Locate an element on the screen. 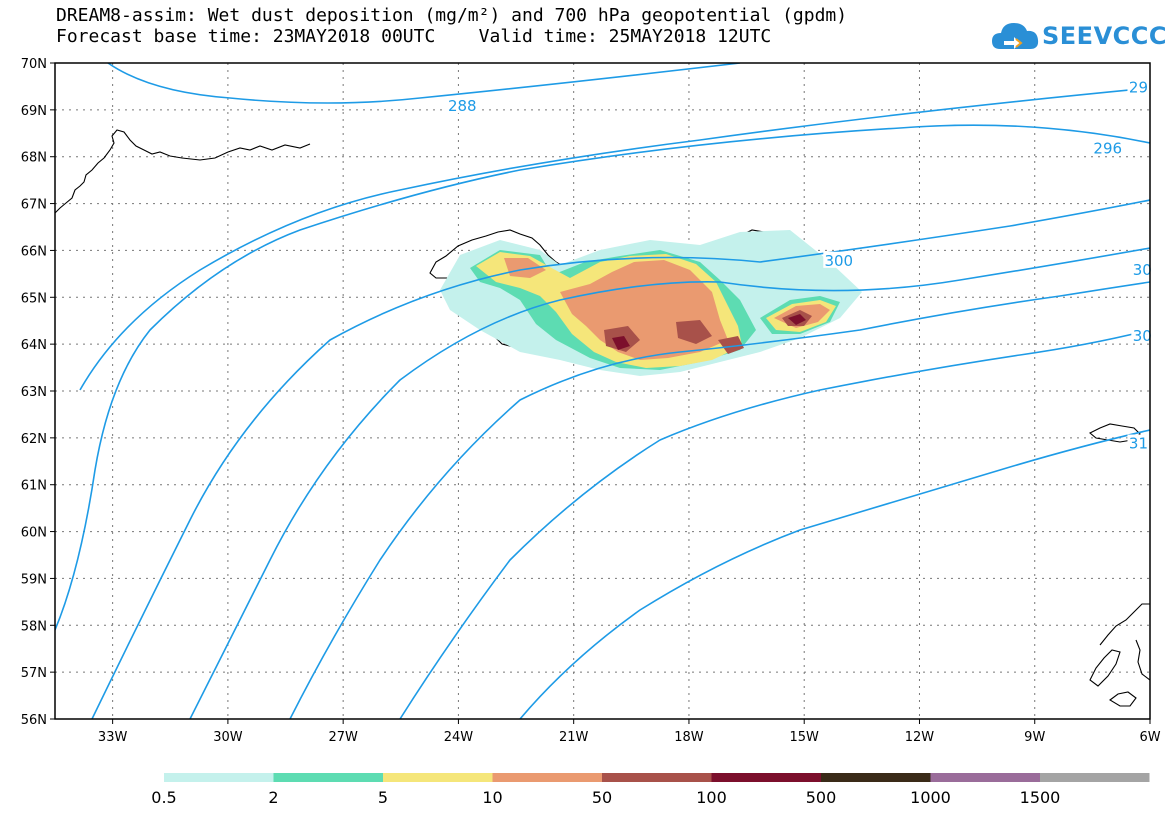 The height and width of the screenshot is (815, 1175). contour-label: 31 is located at coordinates (1138, 444).